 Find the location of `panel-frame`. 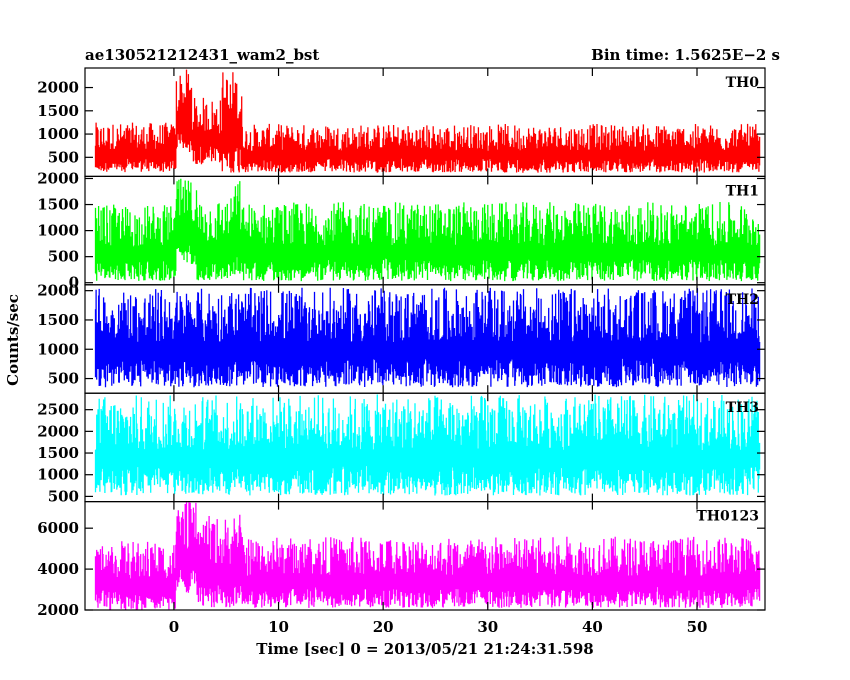

panel-frame is located at coordinates (425, 556).